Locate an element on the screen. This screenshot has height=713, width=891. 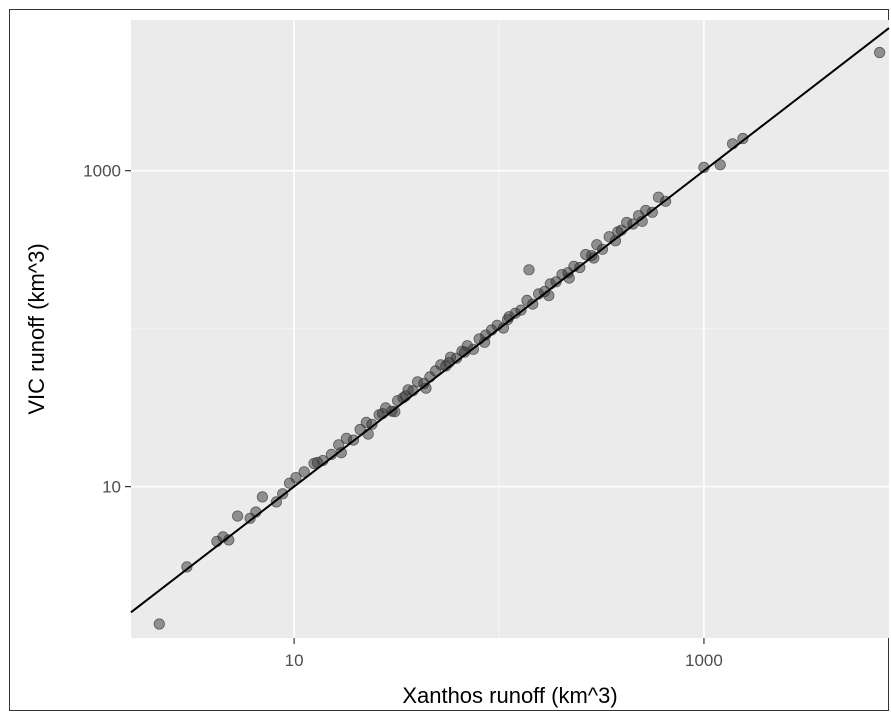
y-axis-ticks: 10 1000 is located at coordinates (107, 329).